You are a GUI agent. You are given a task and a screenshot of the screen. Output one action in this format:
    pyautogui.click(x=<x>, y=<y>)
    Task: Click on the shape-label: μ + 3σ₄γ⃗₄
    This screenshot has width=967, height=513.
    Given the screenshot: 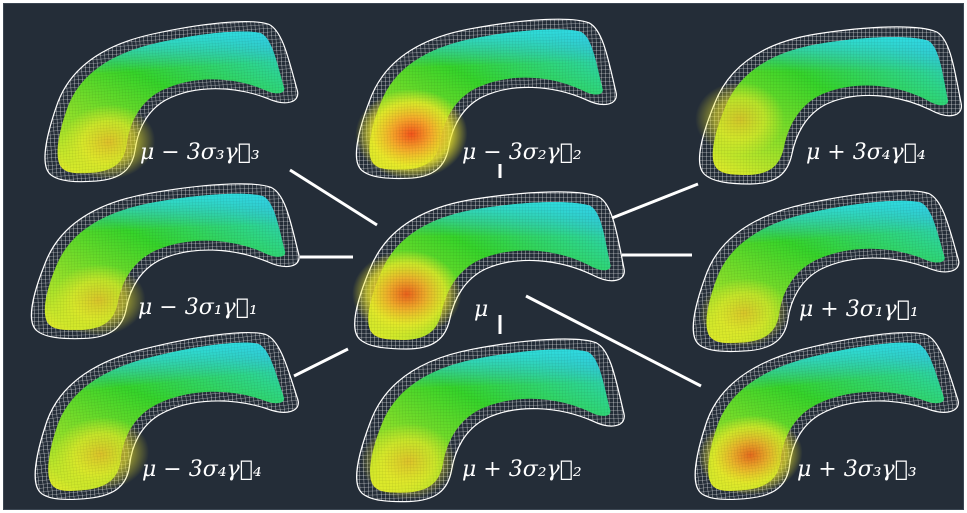 What is the action you would take?
    pyautogui.click(x=866, y=152)
    